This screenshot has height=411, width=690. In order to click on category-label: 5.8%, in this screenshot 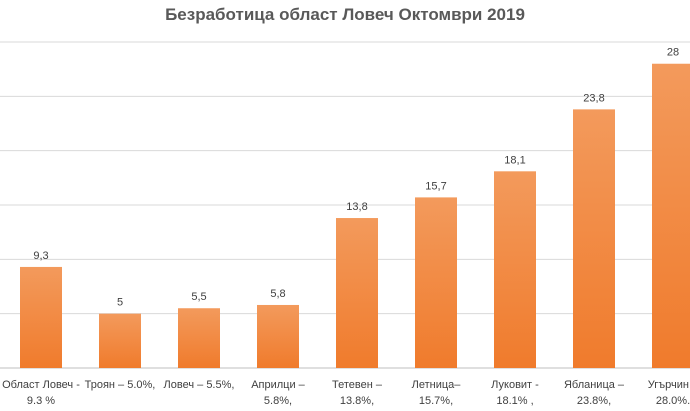, I will do `click(278, 401)`.